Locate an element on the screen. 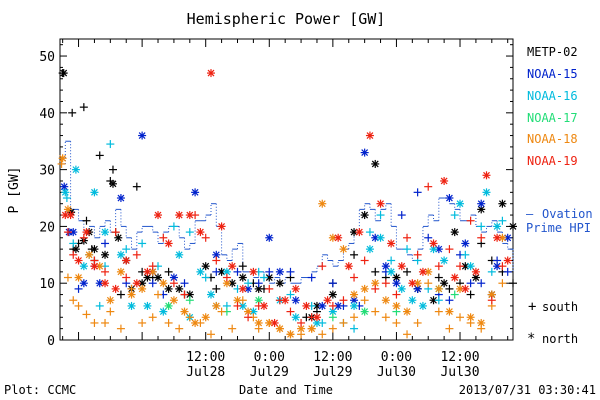  legend-ovation: Ovation Prime HPI is located at coordinates (559, 221).